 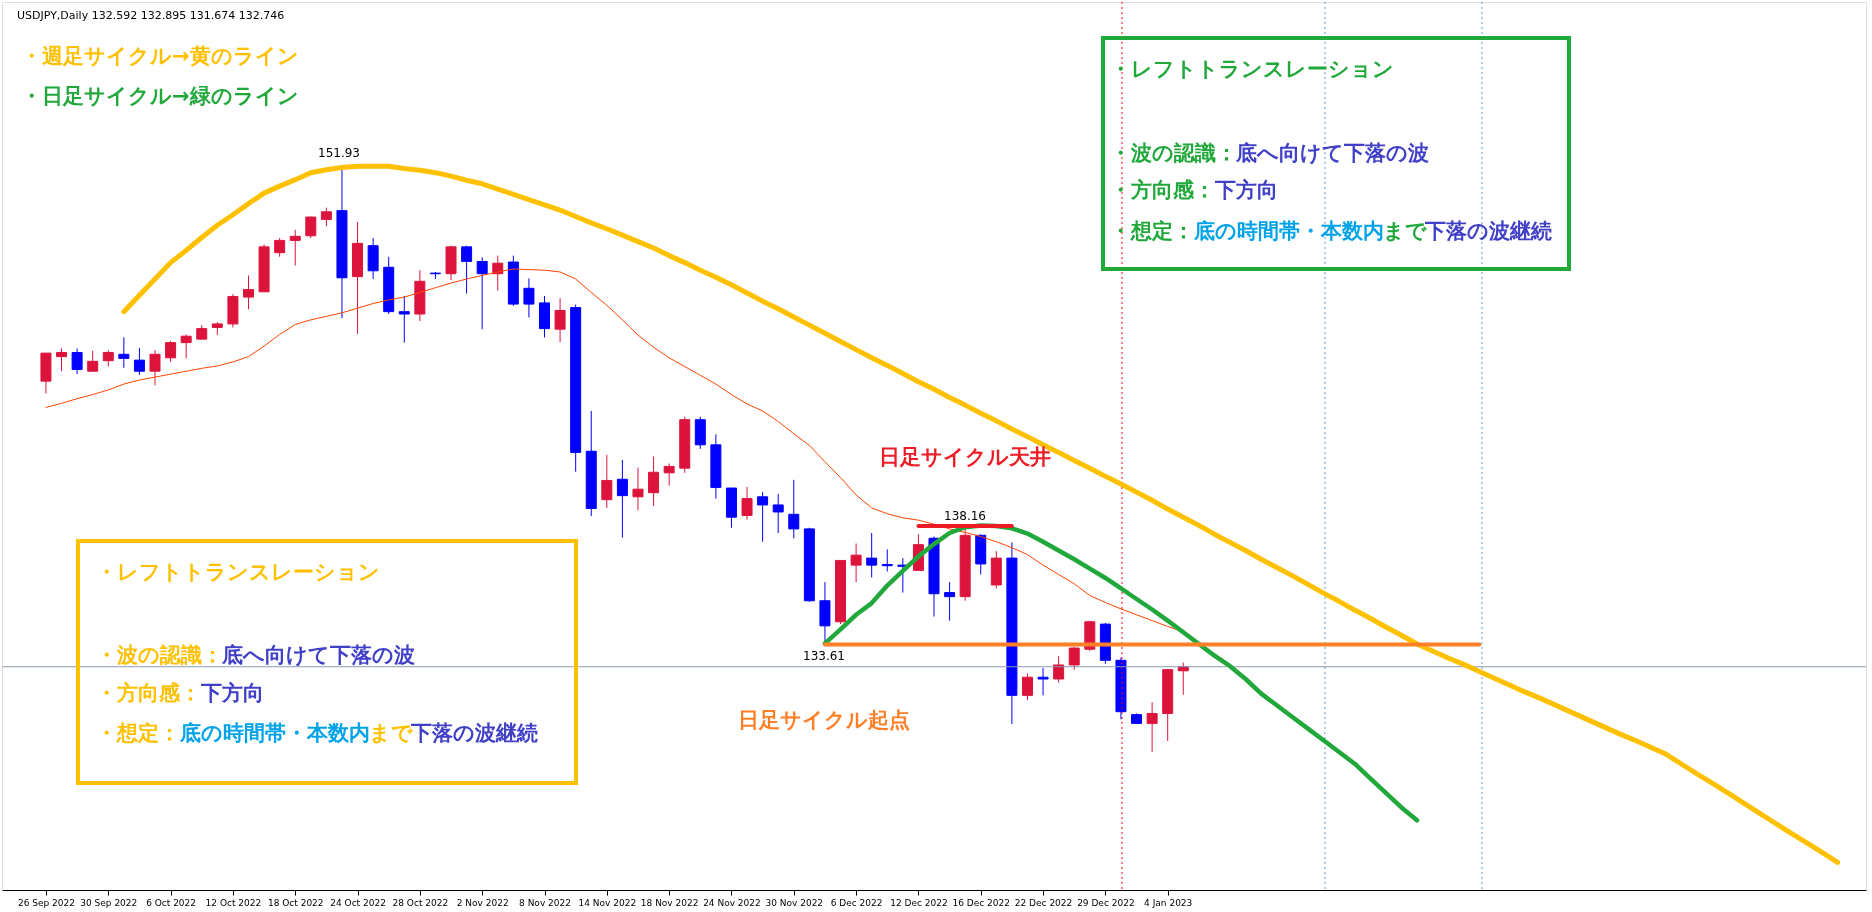 I want to click on text: 151.93, so click(x=339, y=153).